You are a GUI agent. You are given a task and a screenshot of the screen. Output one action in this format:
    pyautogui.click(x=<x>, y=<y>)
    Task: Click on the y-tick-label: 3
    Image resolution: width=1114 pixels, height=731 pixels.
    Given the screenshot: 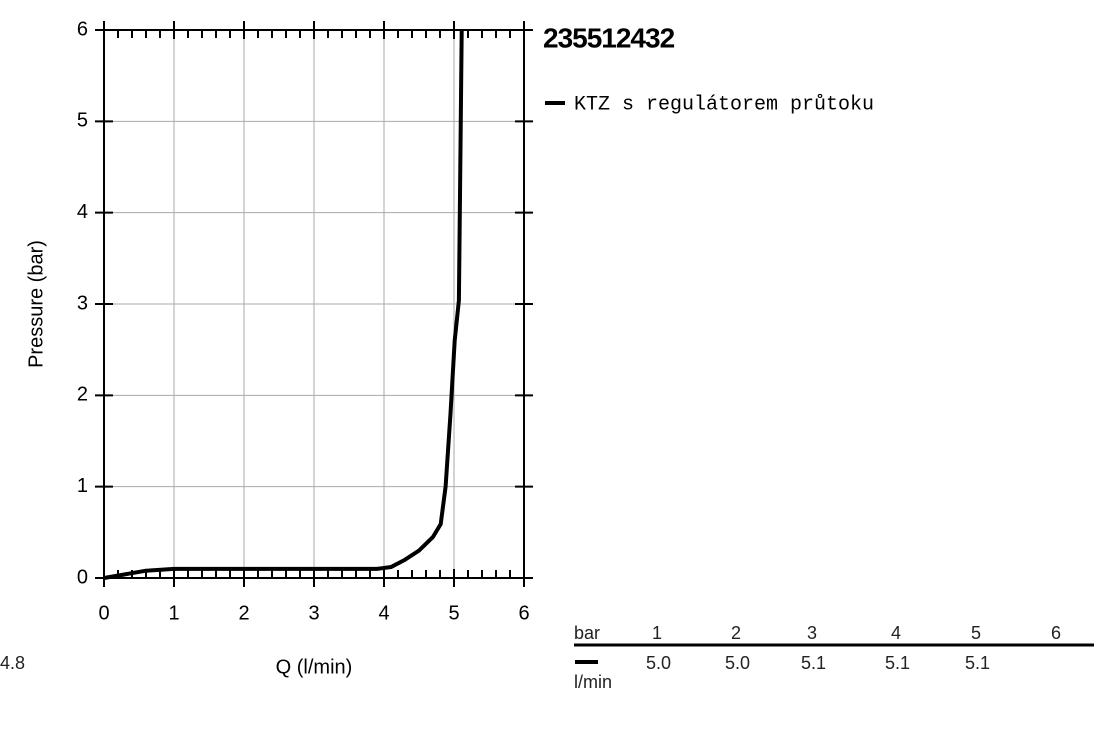 What is the action you would take?
    pyautogui.click(x=82, y=303)
    